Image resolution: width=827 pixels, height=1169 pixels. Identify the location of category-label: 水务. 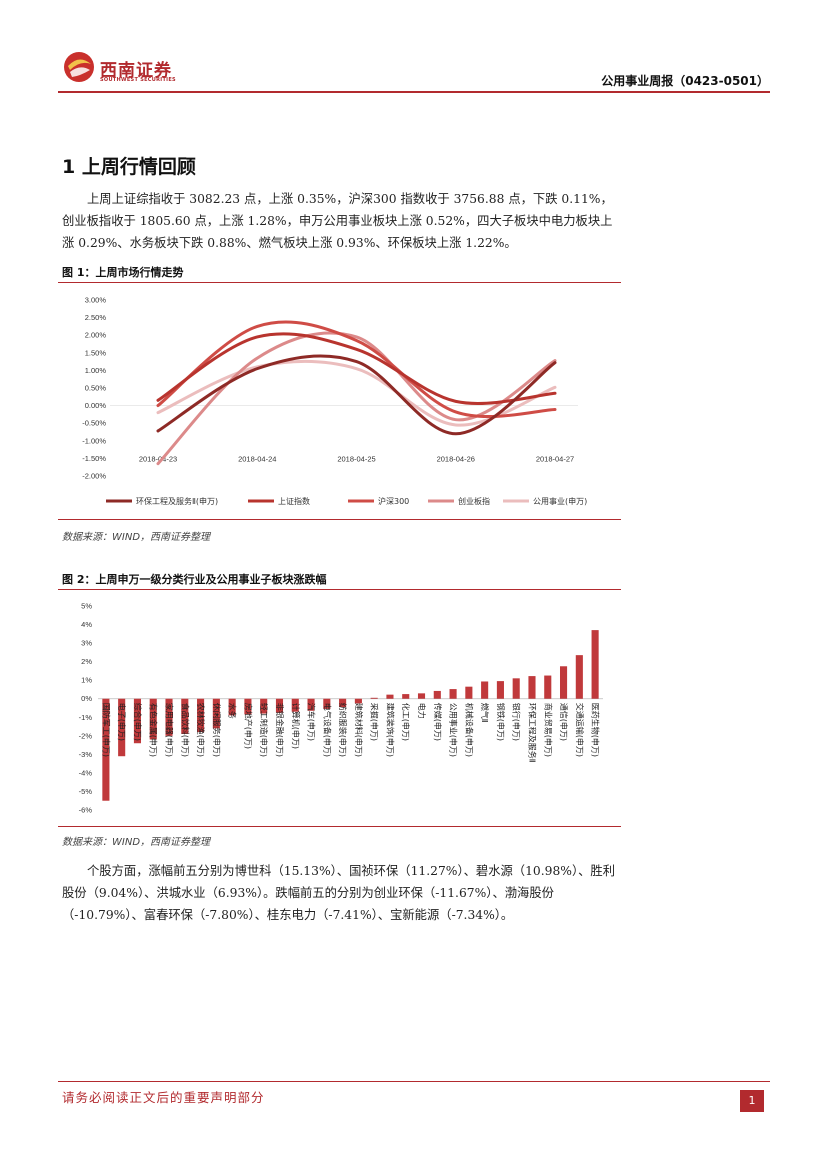
(233, 711).